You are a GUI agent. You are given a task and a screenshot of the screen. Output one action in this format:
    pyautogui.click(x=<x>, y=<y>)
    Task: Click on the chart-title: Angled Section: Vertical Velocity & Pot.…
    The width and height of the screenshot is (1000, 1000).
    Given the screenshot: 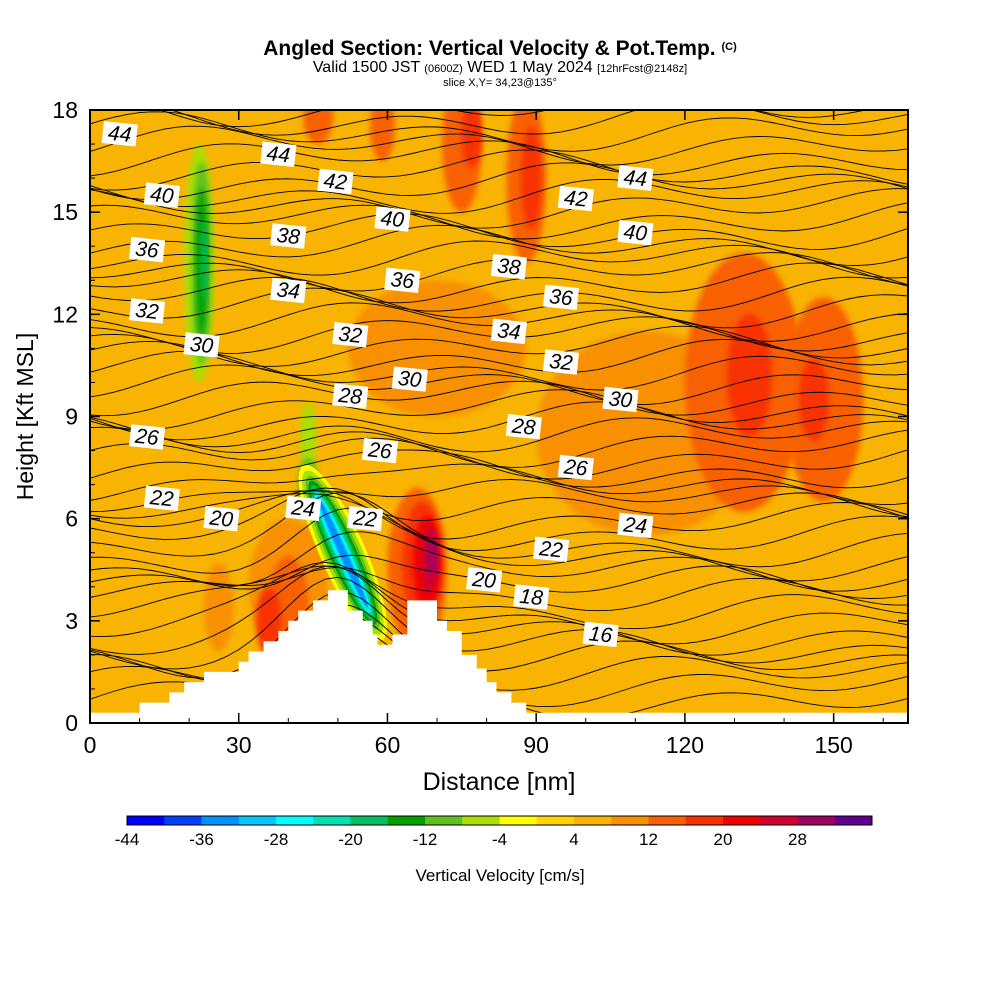 What is the action you would take?
    pyautogui.click(x=500, y=48)
    